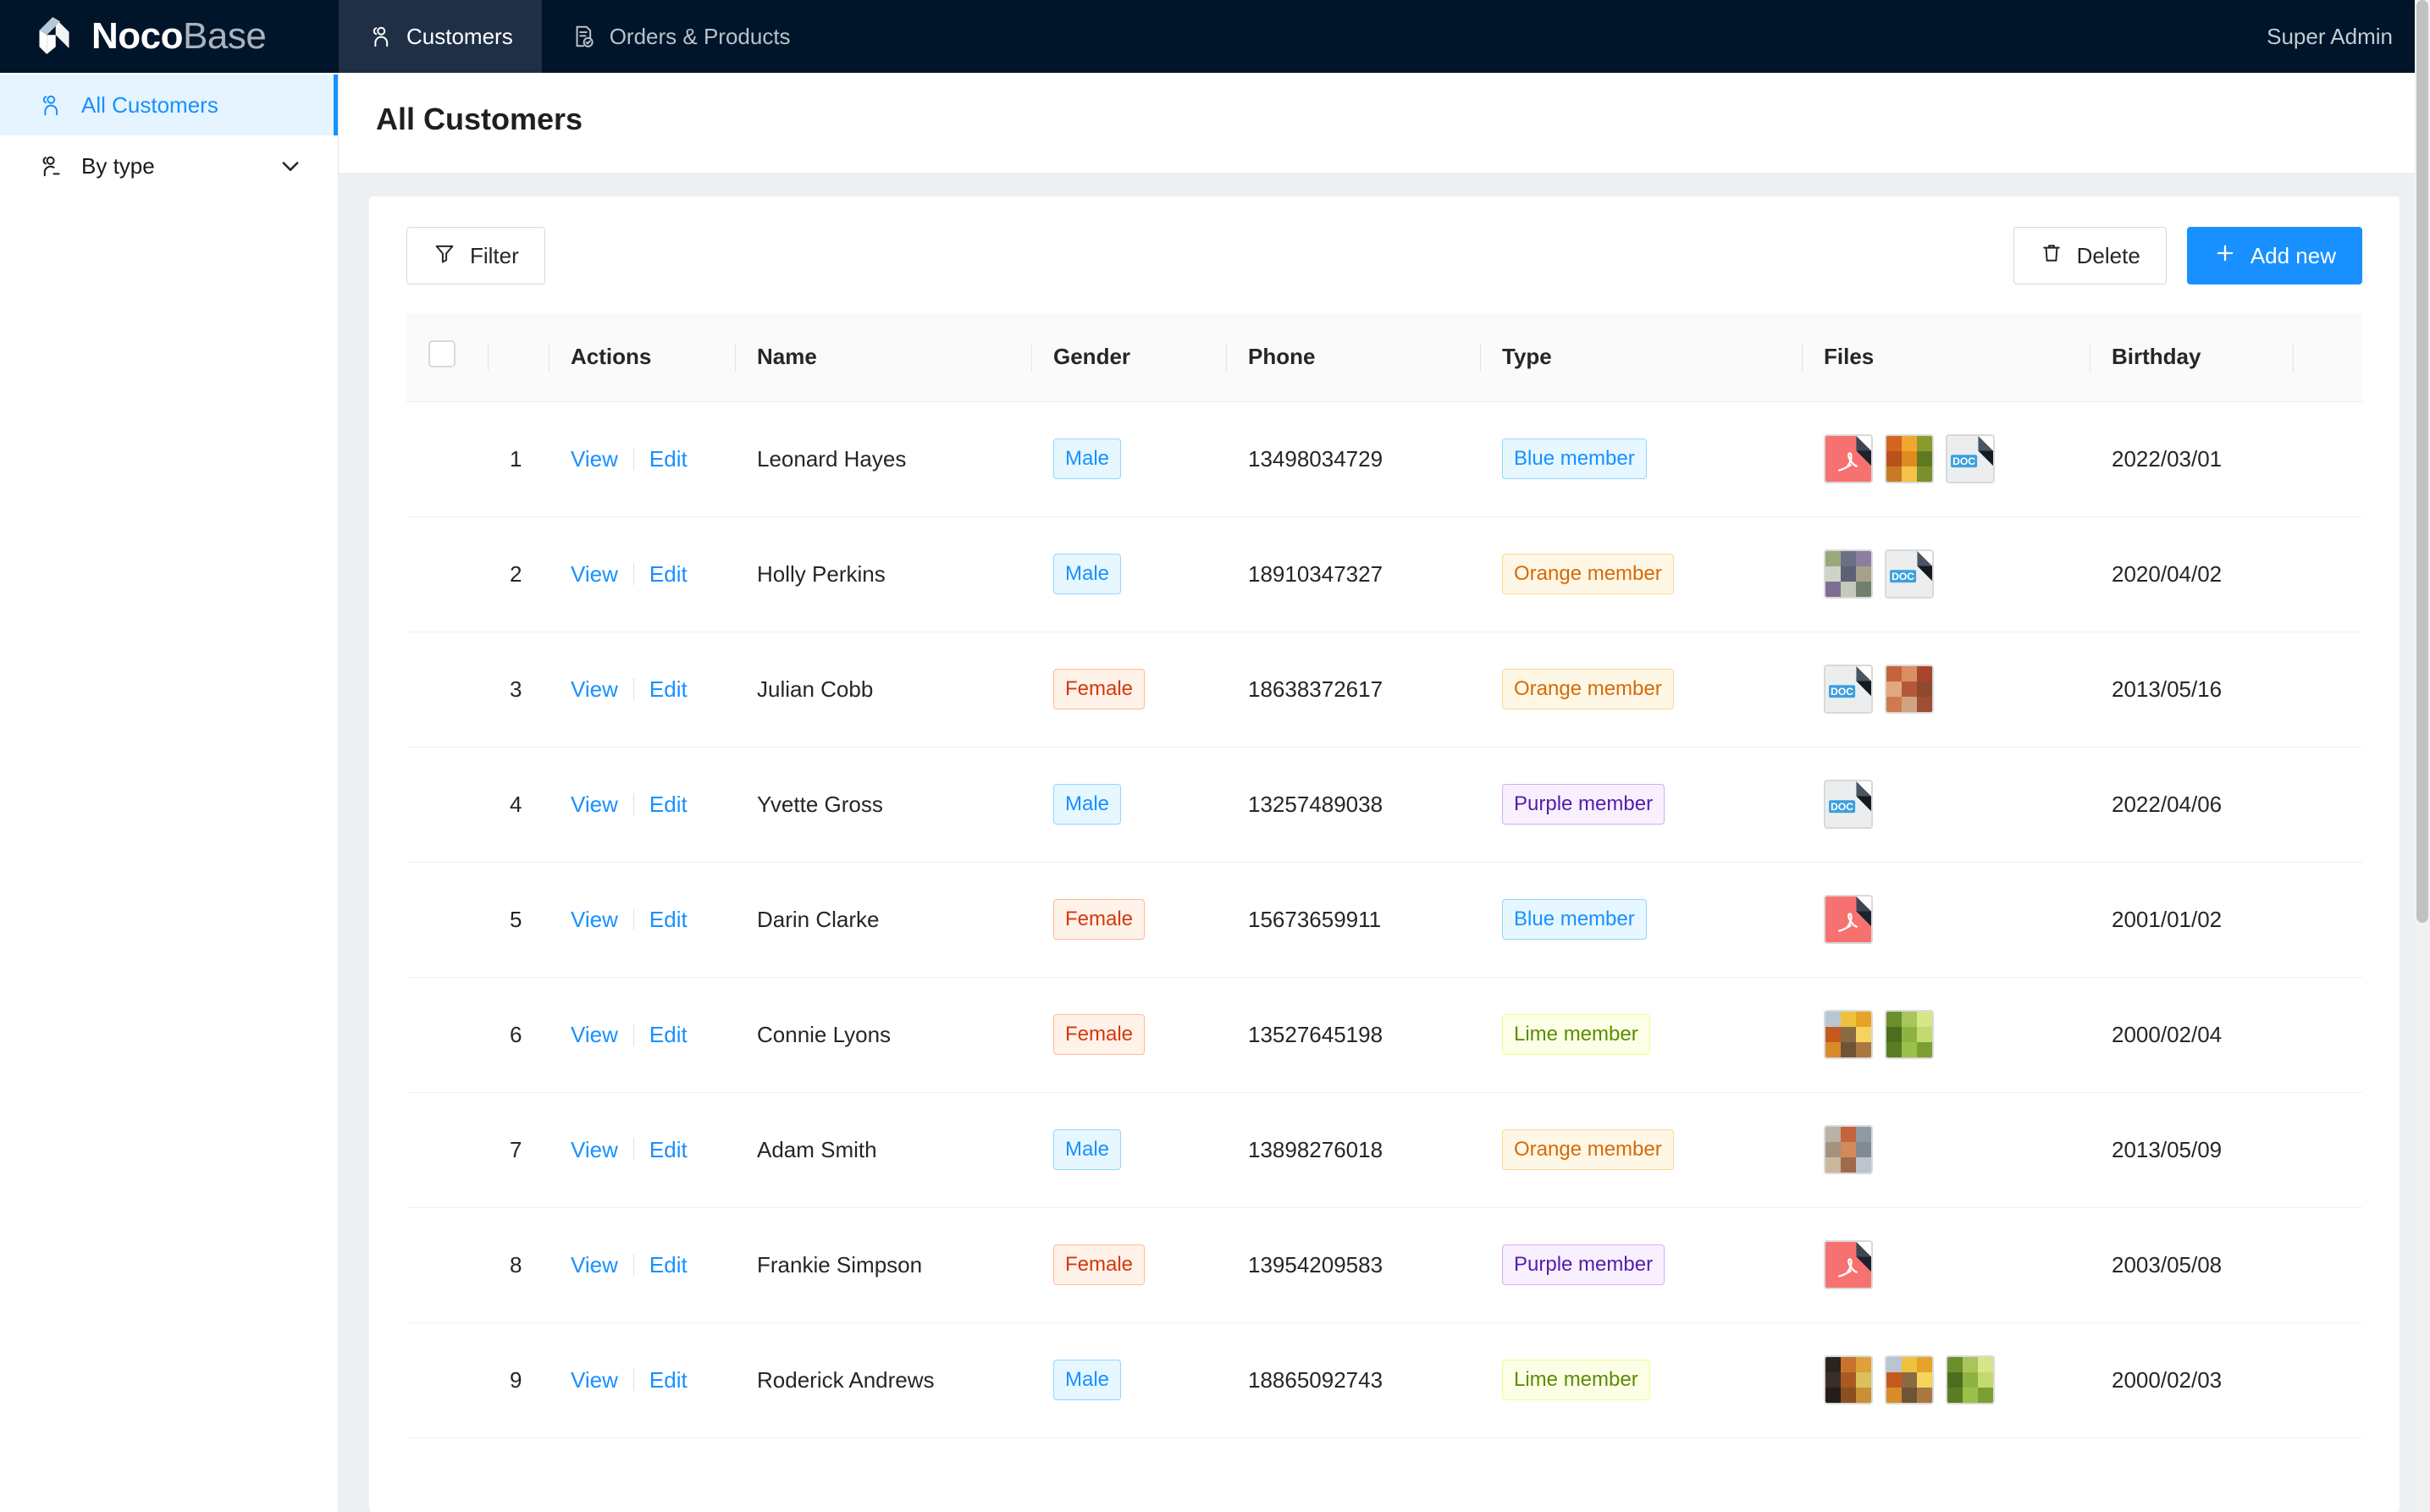 The width and height of the screenshot is (2430, 1512). Describe the element at coordinates (681, 36) in the screenshot. I see `tab-orders-products: Orders & Products` at that location.